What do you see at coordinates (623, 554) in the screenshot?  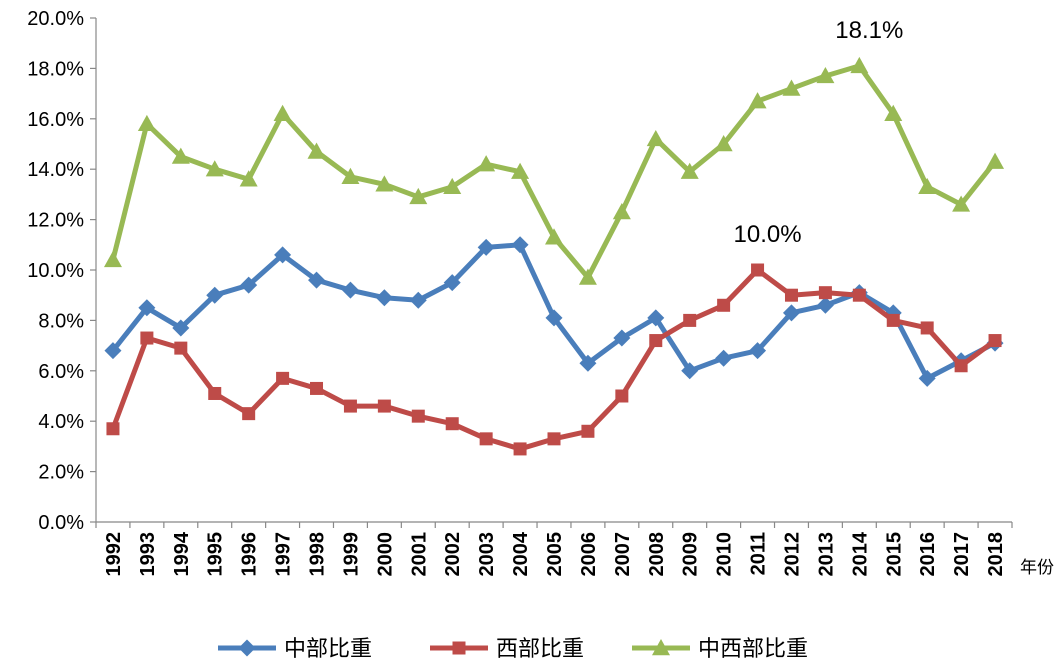 I see `x-tick-label: 2007` at bounding box center [623, 554].